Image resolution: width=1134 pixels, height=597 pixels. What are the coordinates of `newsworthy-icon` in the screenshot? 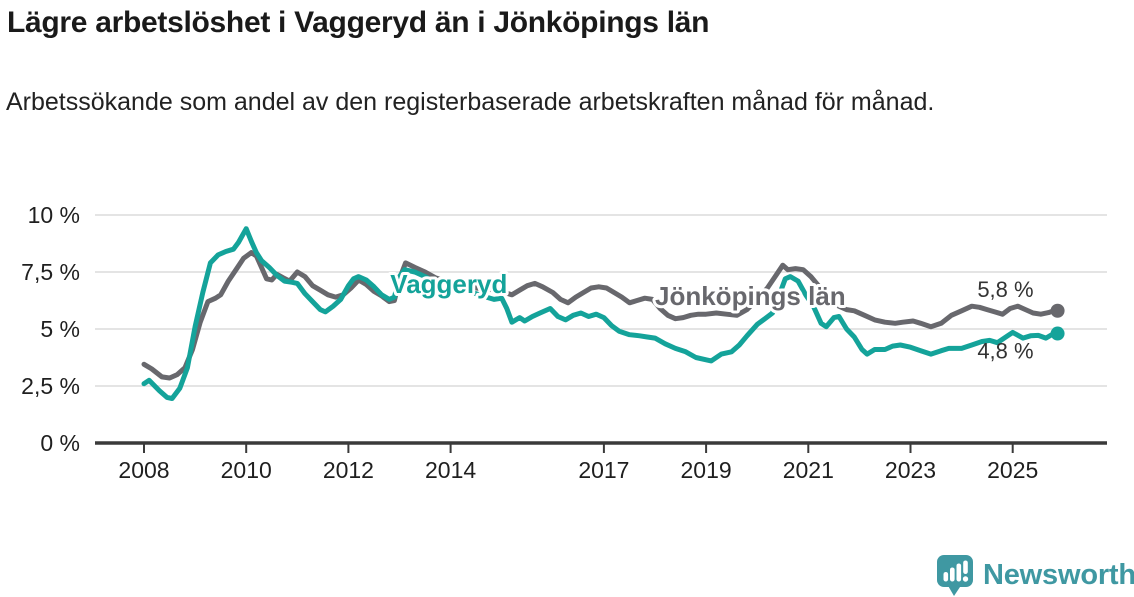 It's located at (955, 575).